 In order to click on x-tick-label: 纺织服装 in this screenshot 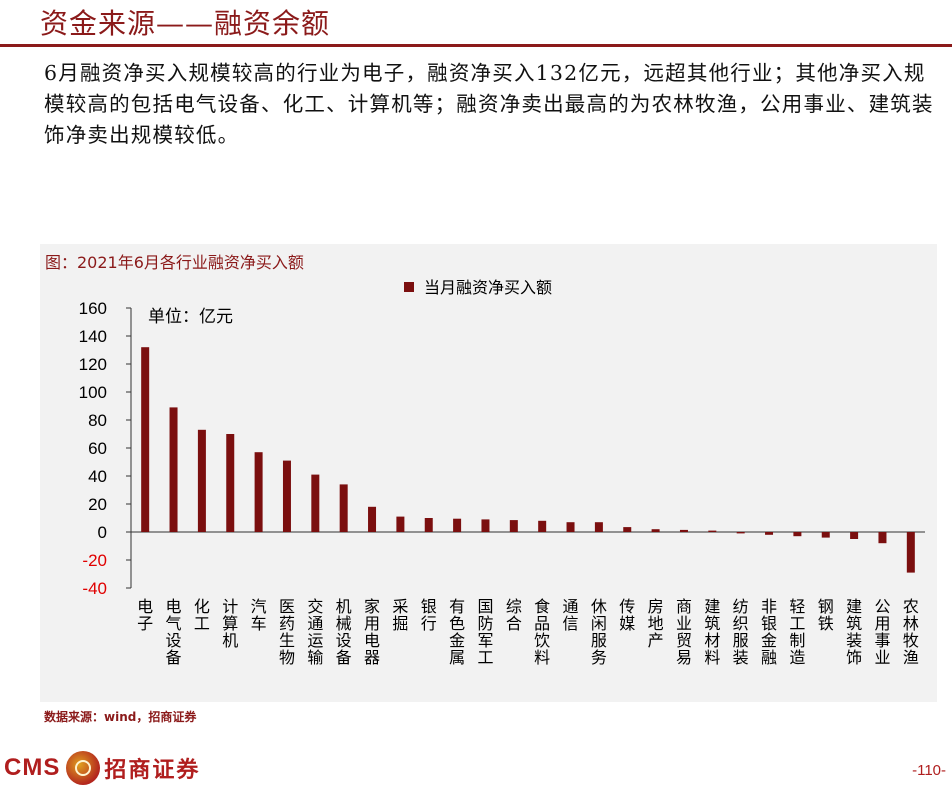, I will do `click(741, 632)`.